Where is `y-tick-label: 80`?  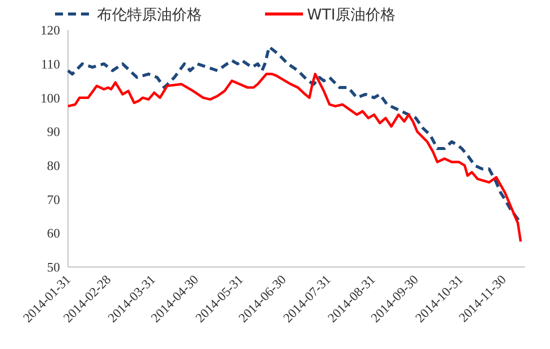 y-tick-label: 80 is located at coordinates (53, 165).